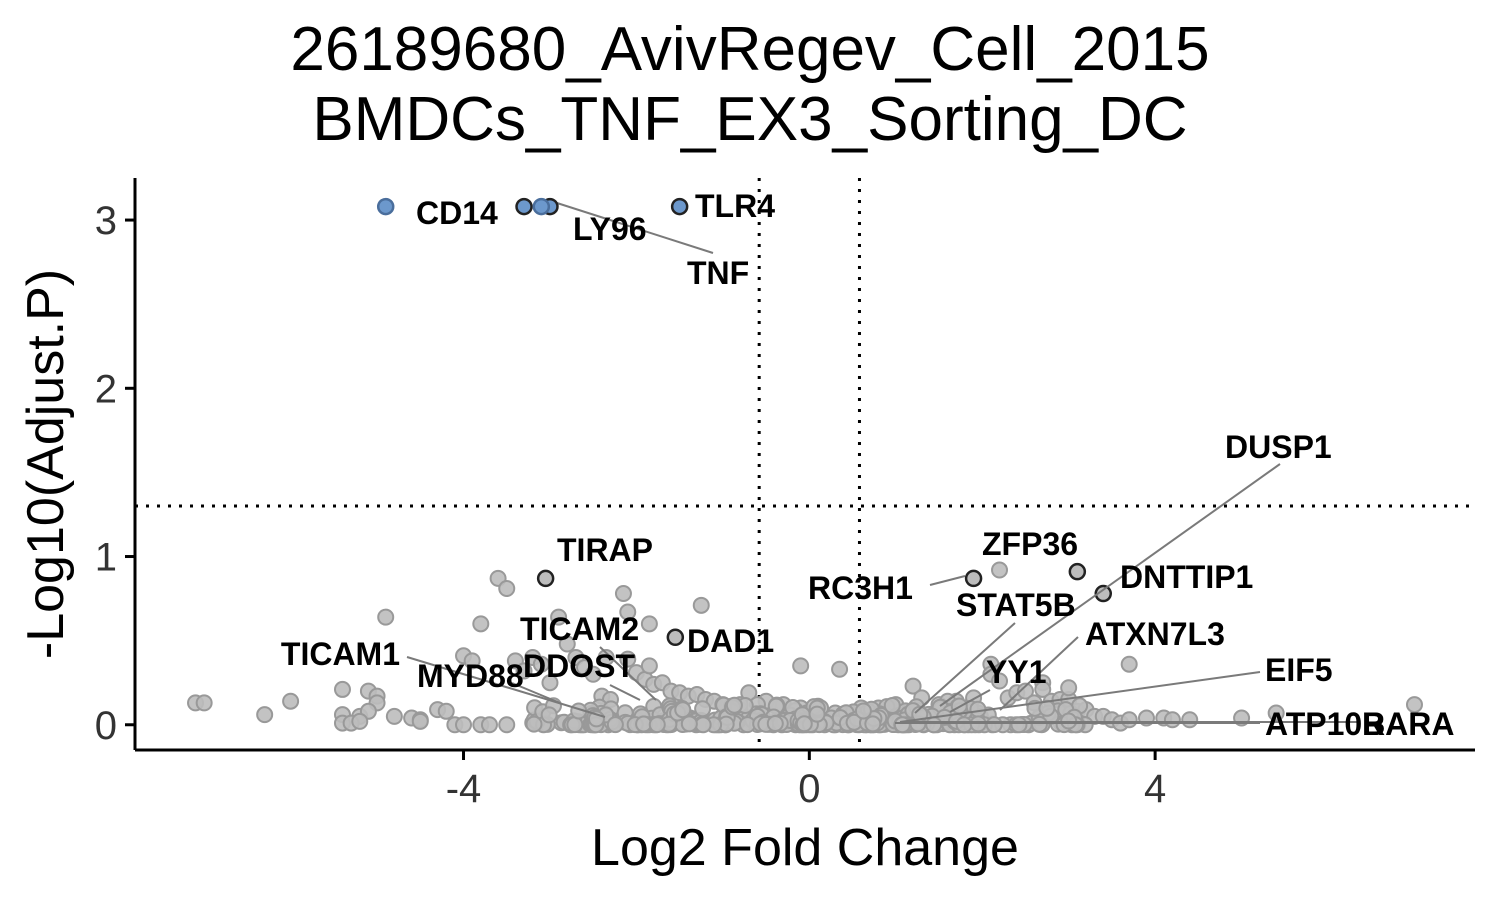 This screenshot has width=1500, height=900. I want to click on gene-label-stat5b: STAT5B, so click(1016, 605).